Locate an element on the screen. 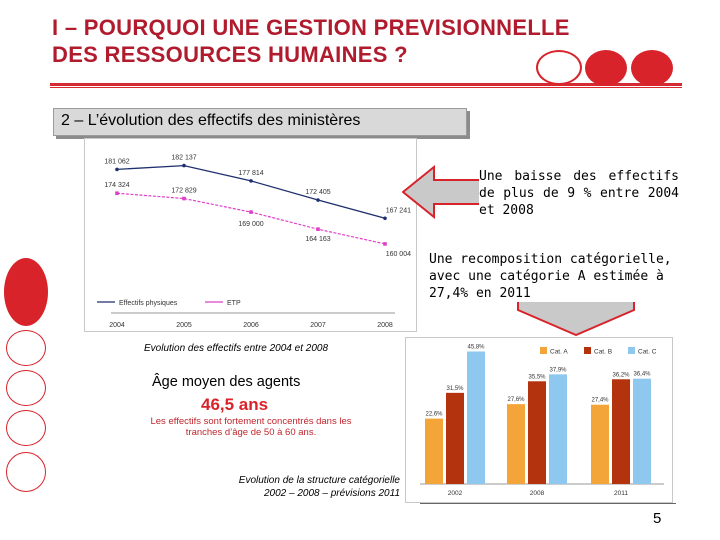  bar-value-label: 35,5% is located at coordinates (537, 377).